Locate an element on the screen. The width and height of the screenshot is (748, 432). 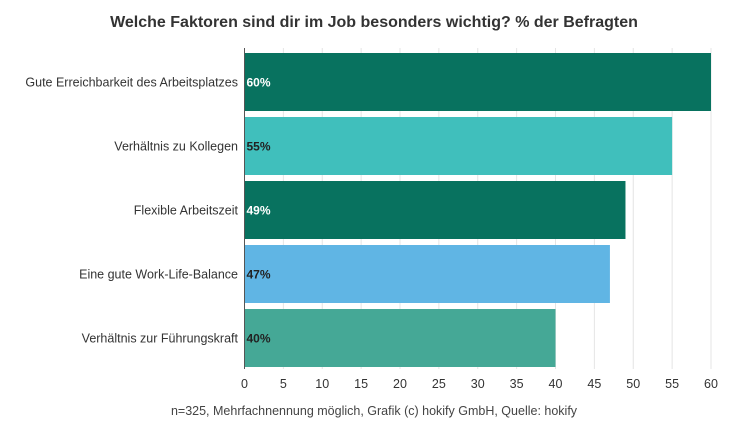
x-tick-label-55: 55 is located at coordinates (672, 384).